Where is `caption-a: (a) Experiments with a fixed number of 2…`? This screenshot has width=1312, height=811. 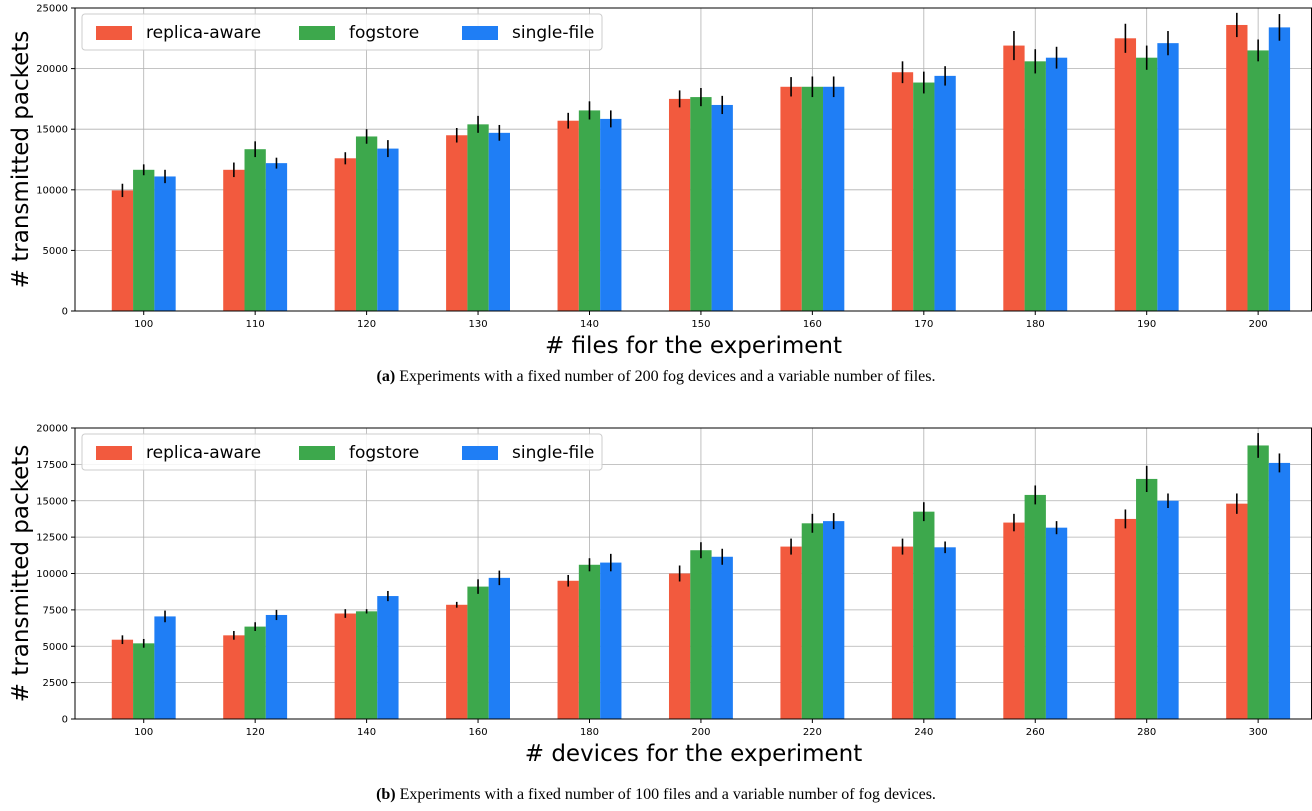 caption-a: (a) Experiments with a fixed number of 2… is located at coordinates (656, 377).